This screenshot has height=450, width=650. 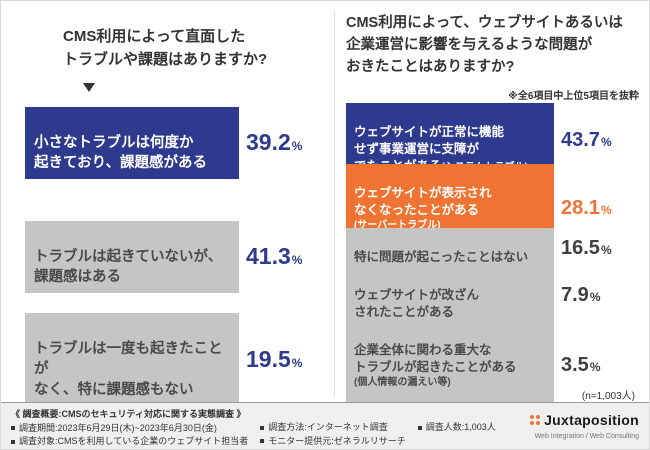 I want to click on answer-label: トラブルは起きていないが、 課題感はある, so click(x=128, y=267).